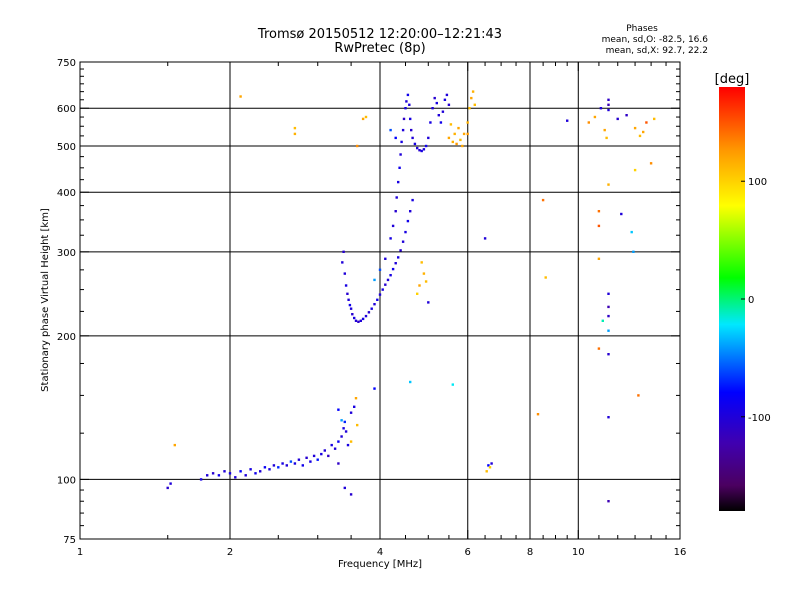 Image resolution: width=800 pixels, height=600 pixels. What do you see at coordinates (379, 48) in the screenshot?
I see `chart-title-line2: RwPretec (8p)` at bounding box center [379, 48].